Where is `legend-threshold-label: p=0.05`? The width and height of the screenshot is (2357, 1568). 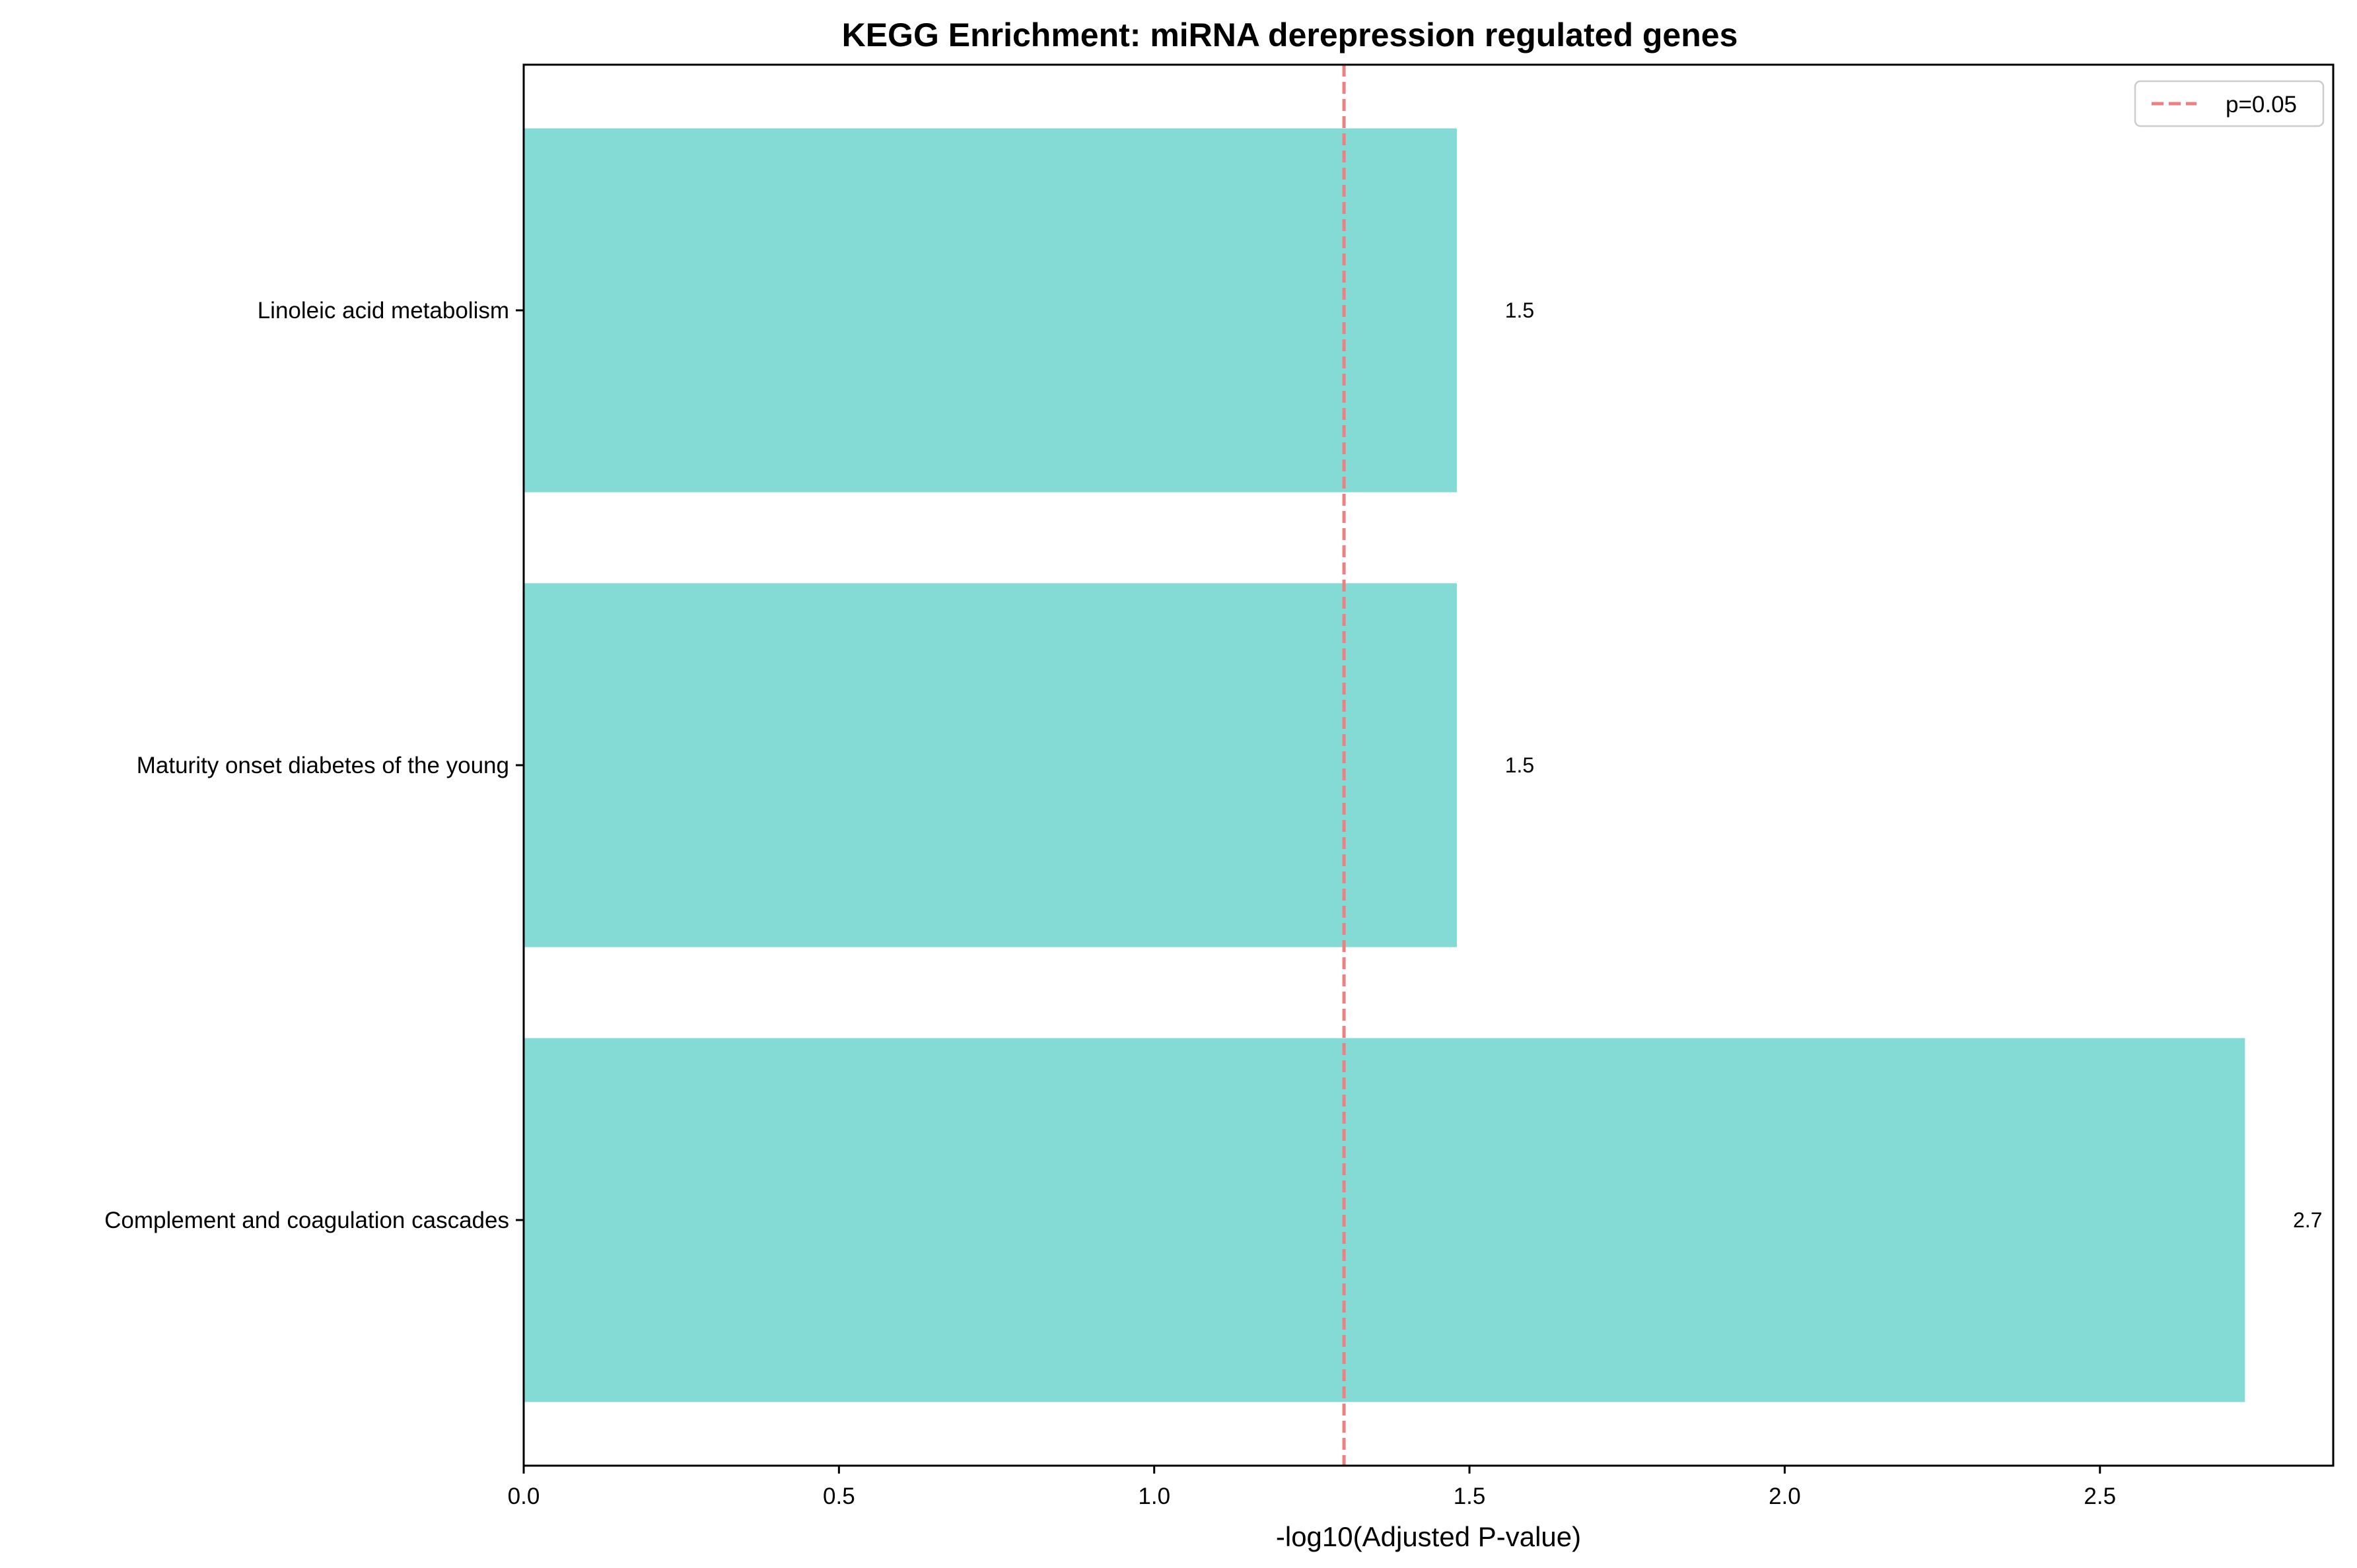 legend-threshold-label: p=0.05 is located at coordinates (2261, 105).